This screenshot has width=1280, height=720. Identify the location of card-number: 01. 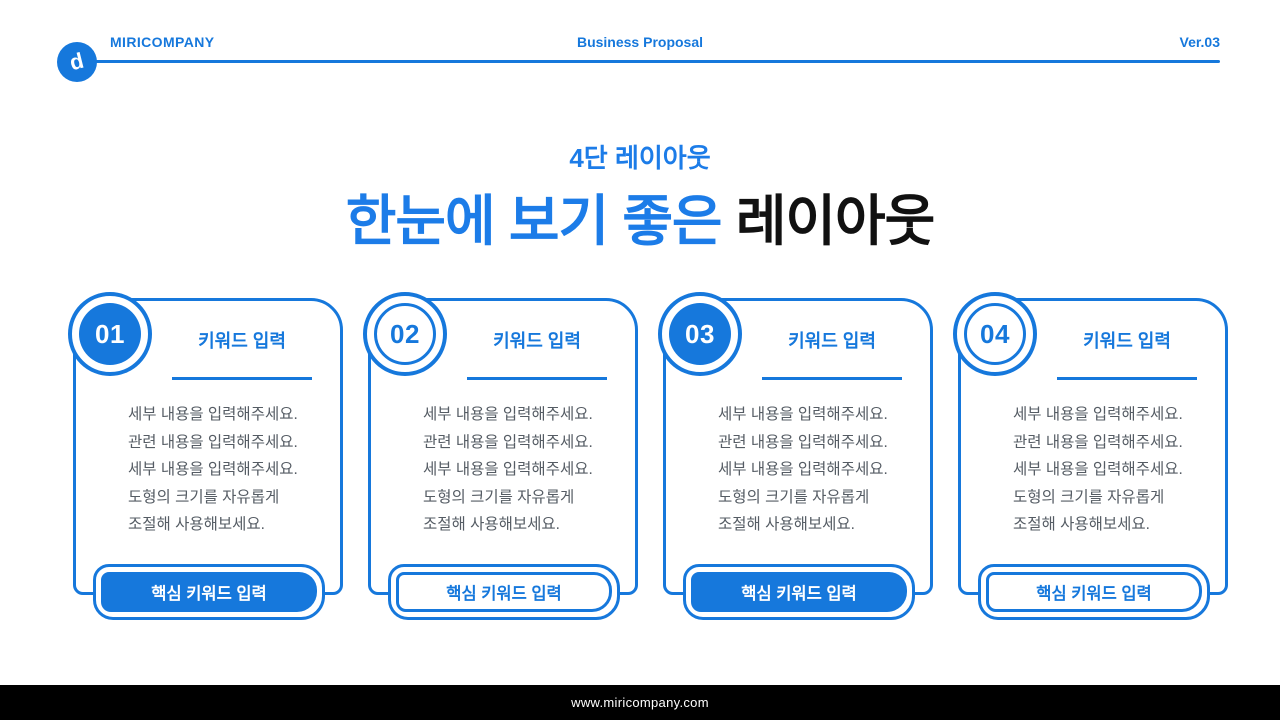
(110, 334).